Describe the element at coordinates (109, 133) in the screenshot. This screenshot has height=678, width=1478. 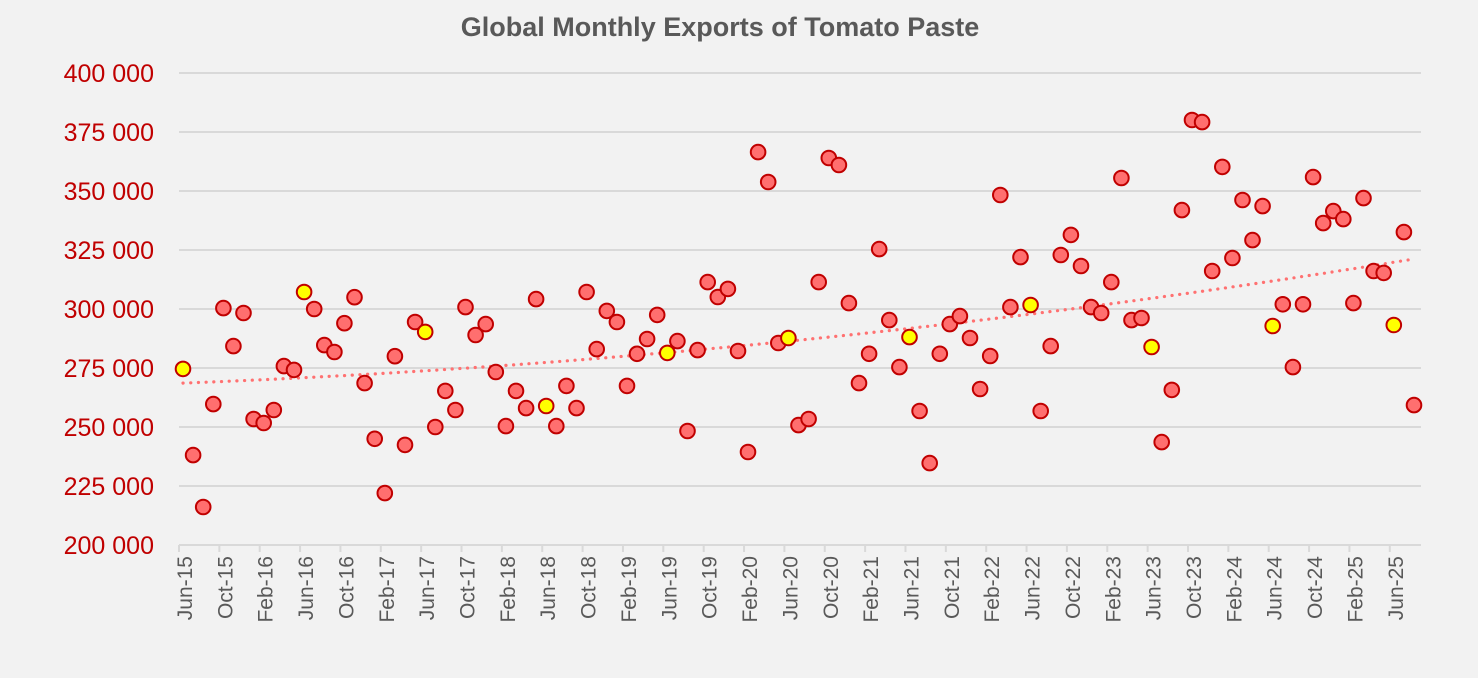
I see `y-tick-label: 375 000` at that location.